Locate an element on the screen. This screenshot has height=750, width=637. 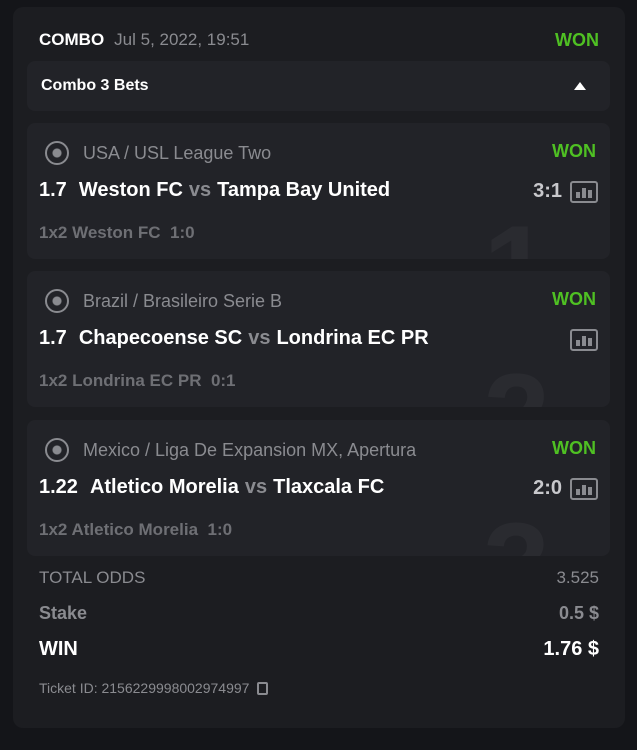
copy-icon is located at coordinates (263, 688).